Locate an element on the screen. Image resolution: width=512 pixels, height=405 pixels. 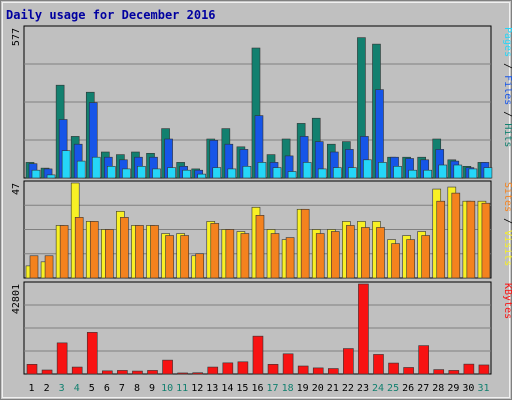
x-tick-label-day-24: 24 is located at coordinates (378, 388).